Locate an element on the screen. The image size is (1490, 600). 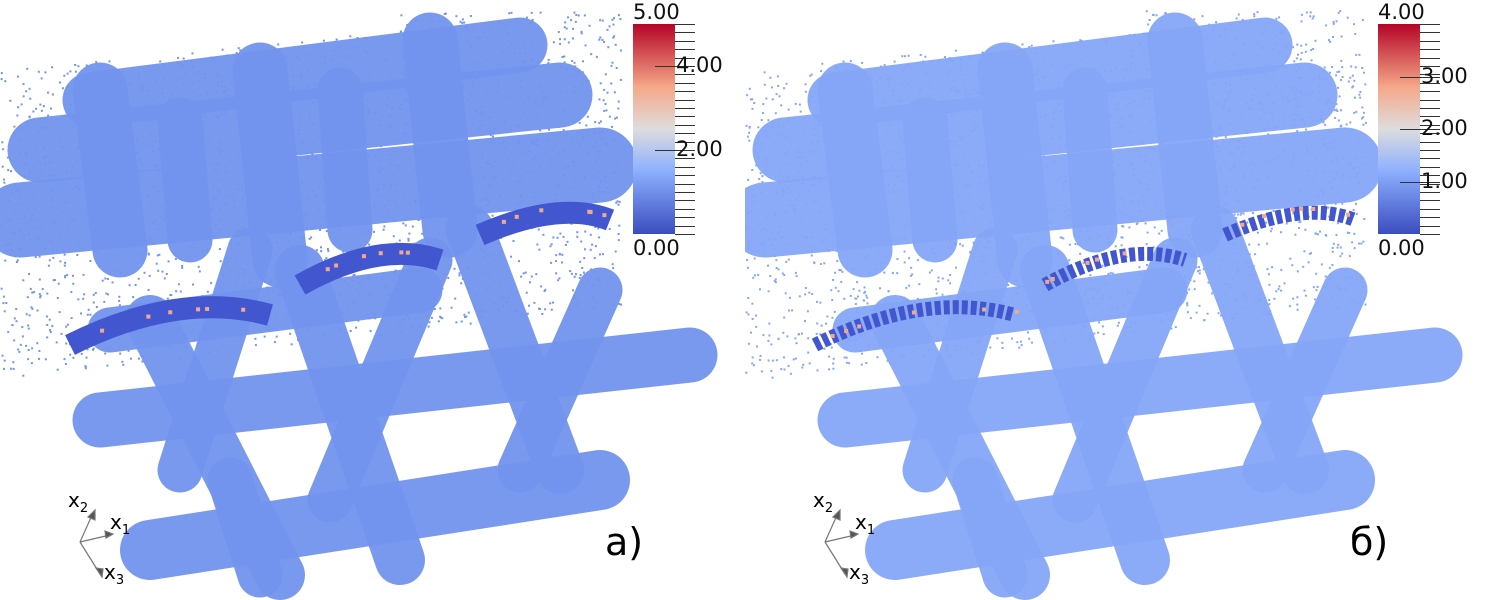
panel-label-a: а) is located at coordinates (624, 542).